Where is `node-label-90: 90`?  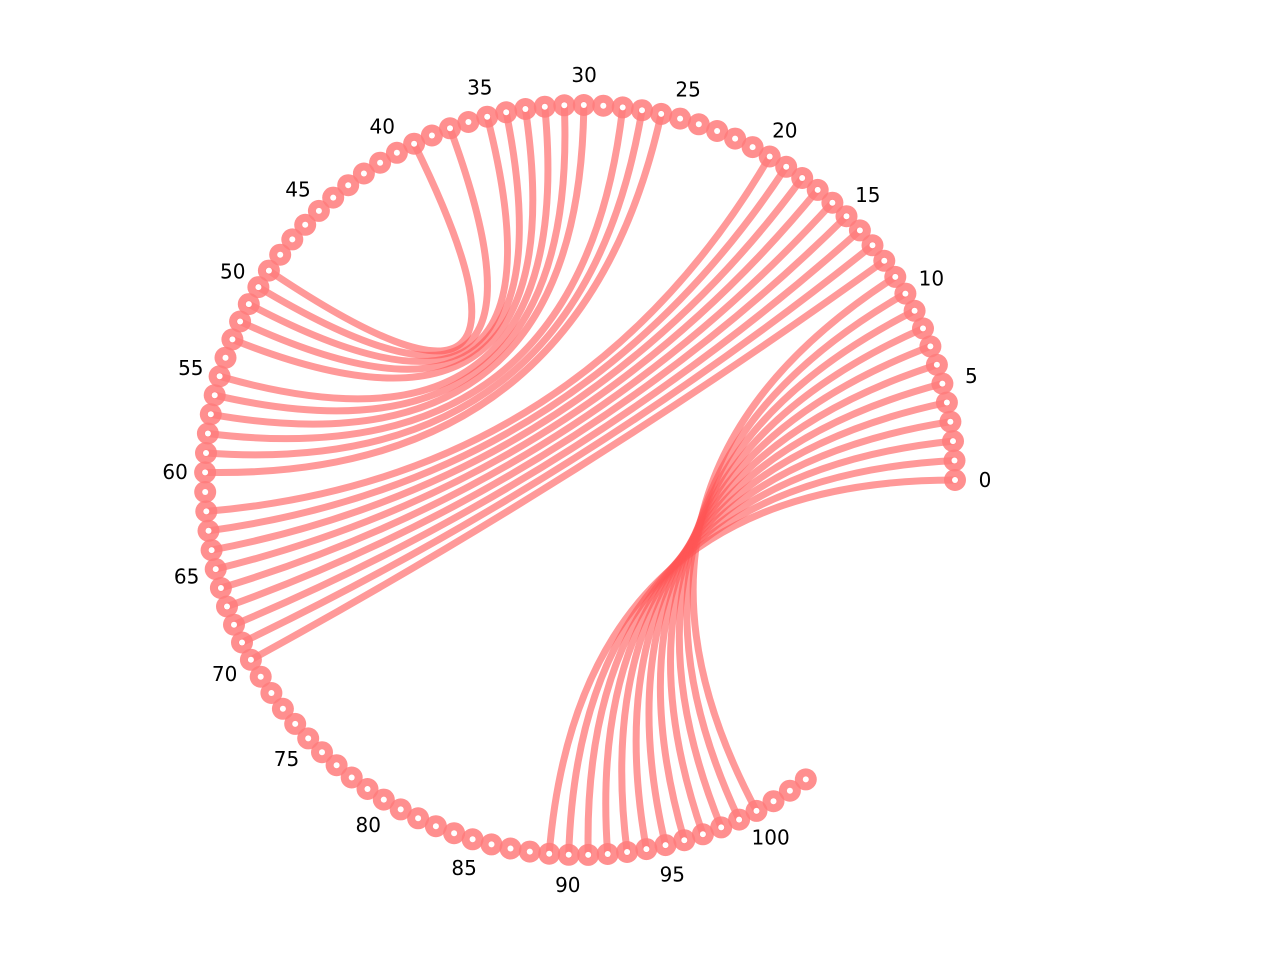
node-label-90: 90 is located at coordinates (567, 885).